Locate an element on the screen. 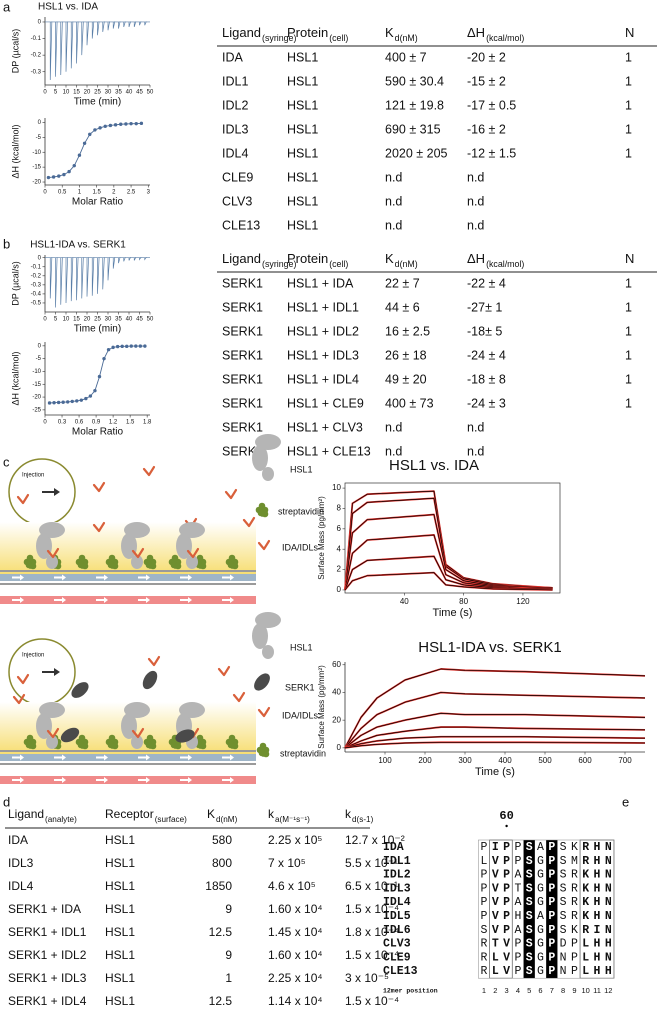 Image resolution: width=657 pixels, height=1011 pixels. header-subscript: d(s-1) is located at coordinates (363, 819).